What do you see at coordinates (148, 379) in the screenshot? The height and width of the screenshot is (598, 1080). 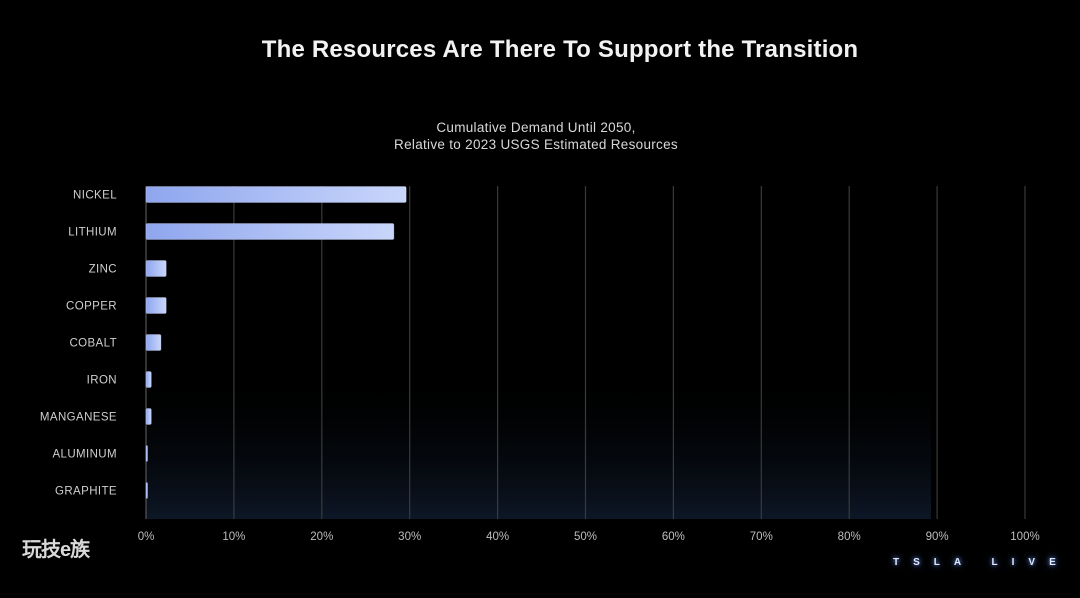 I see `bar-iron` at bounding box center [148, 379].